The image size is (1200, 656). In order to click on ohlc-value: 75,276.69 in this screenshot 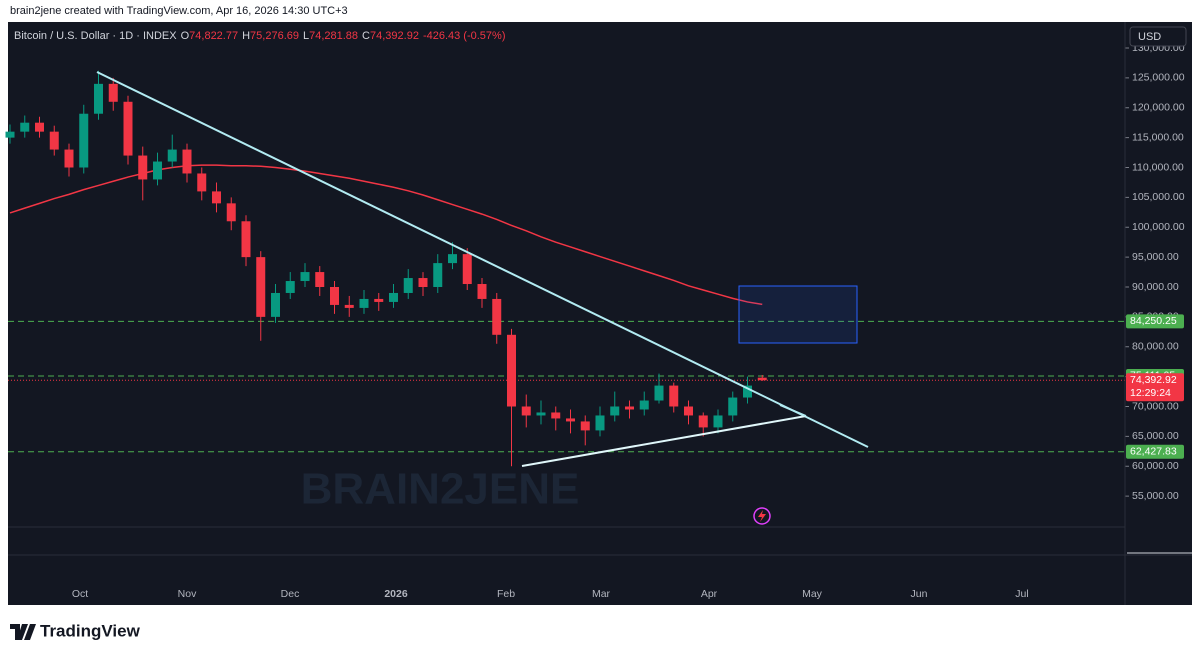, I will do `click(274, 36)`.